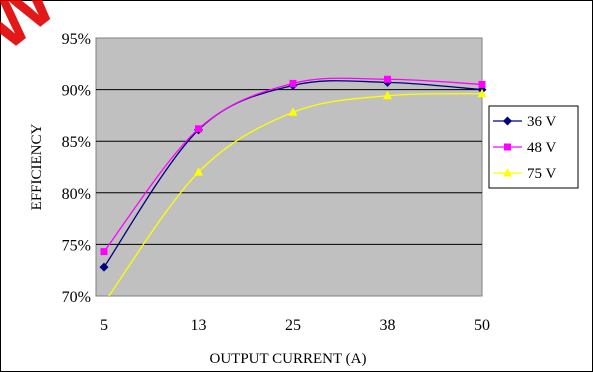 The image size is (593, 372). What do you see at coordinates (76, 245) in the screenshot?
I see `y-tick-label: 75%` at bounding box center [76, 245].